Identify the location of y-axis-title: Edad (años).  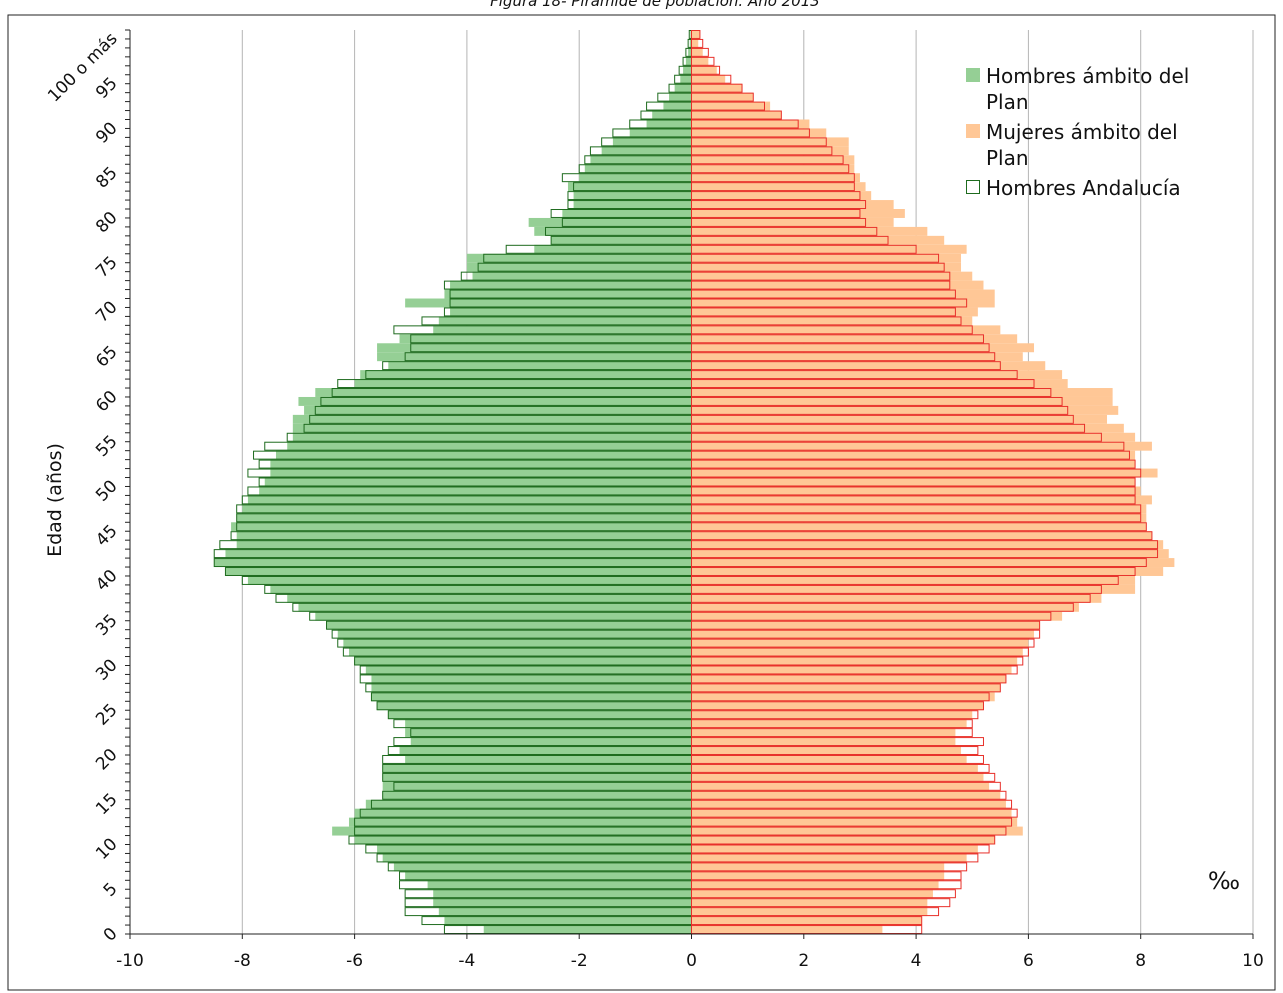
(55, 500).